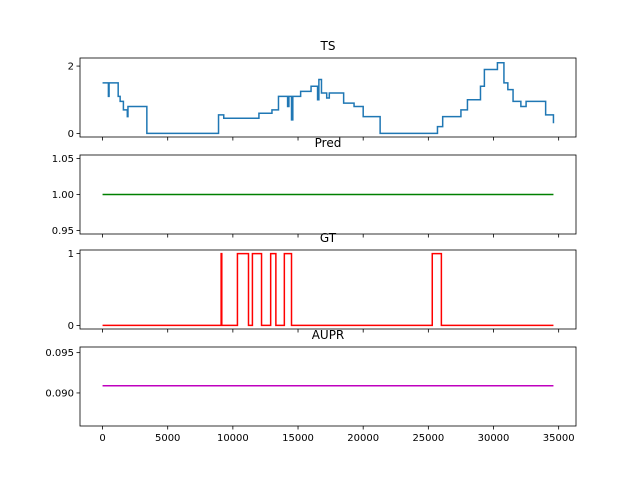 This screenshot has width=640, height=480. Describe the element at coordinates (428, 438) in the screenshot. I see `x-tick-label: 25000` at that location.